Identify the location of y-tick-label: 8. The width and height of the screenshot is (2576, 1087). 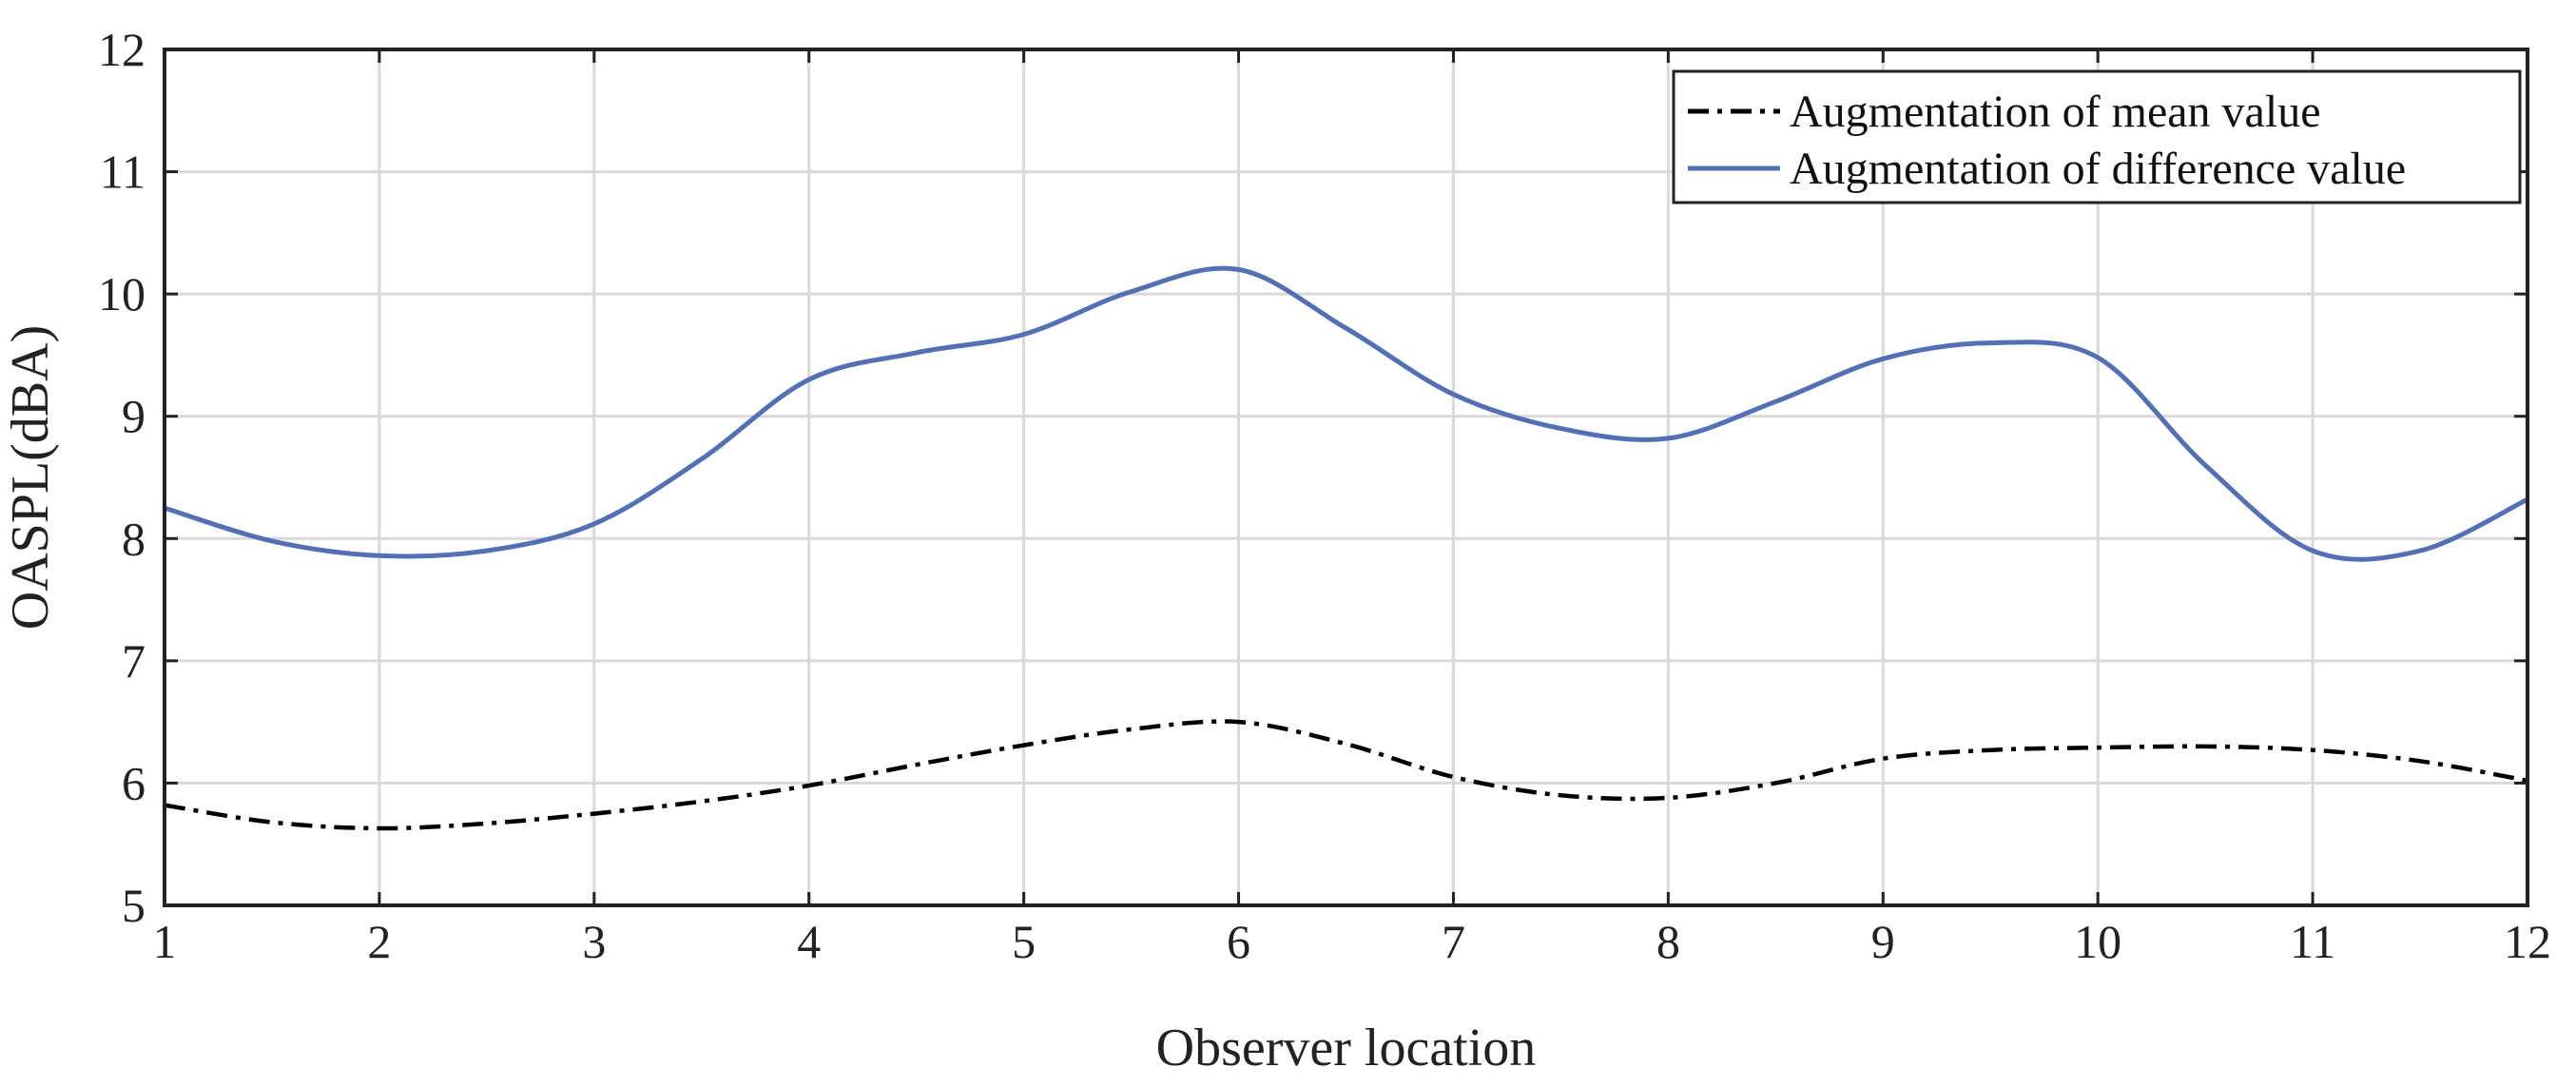
(133, 539).